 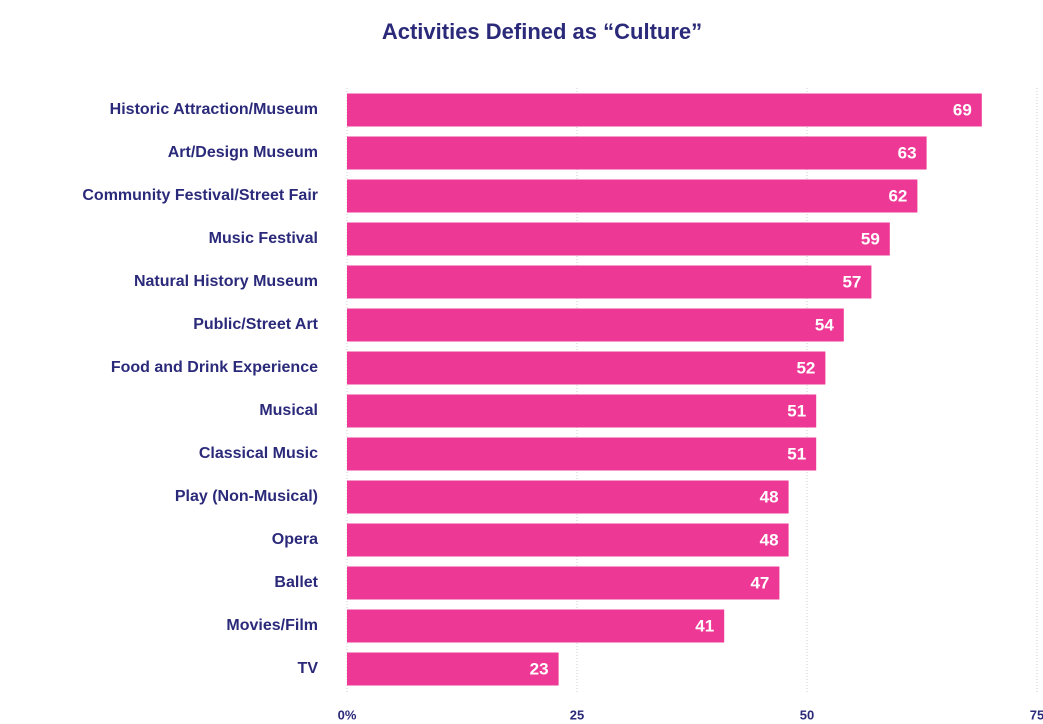 What do you see at coordinates (258, 453) in the screenshot?
I see `category-label: Classical Music` at bounding box center [258, 453].